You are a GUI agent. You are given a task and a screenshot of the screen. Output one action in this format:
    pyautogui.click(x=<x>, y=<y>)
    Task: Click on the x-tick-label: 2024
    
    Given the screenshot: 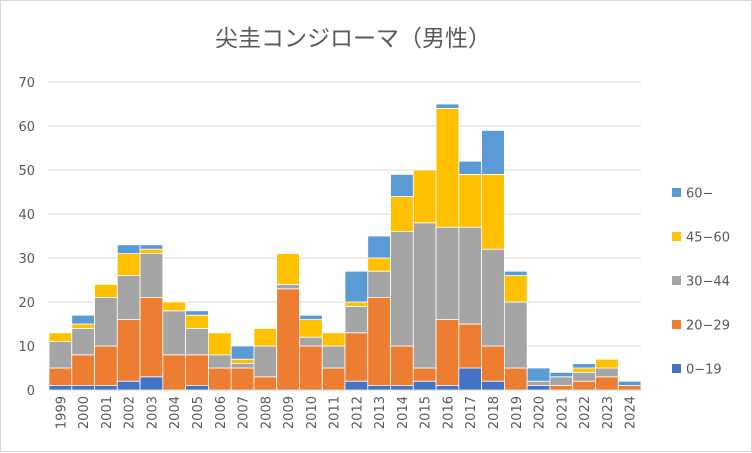 What is the action you would take?
    pyautogui.click(x=631, y=412)
    